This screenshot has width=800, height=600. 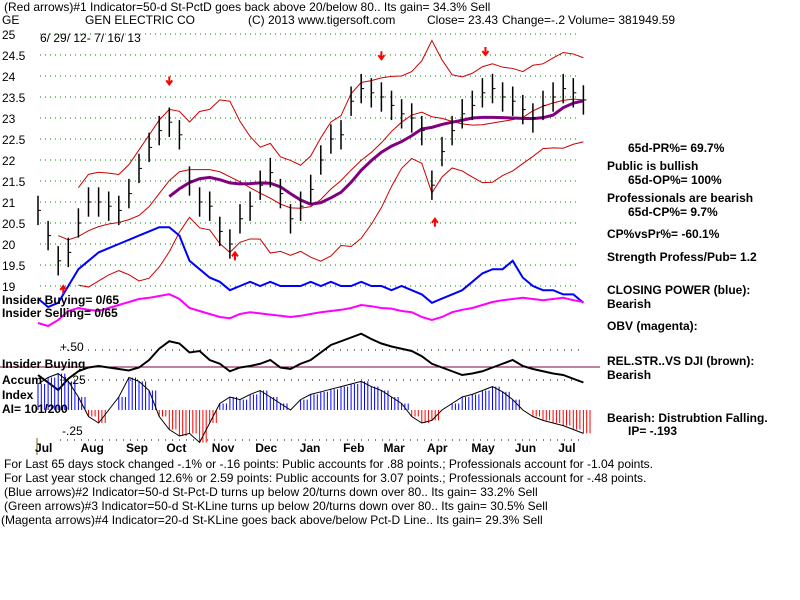 What do you see at coordinates (322, 20) in the screenshot?
I see `copyright: (C) 2013 www.tigersoft.com` at bounding box center [322, 20].